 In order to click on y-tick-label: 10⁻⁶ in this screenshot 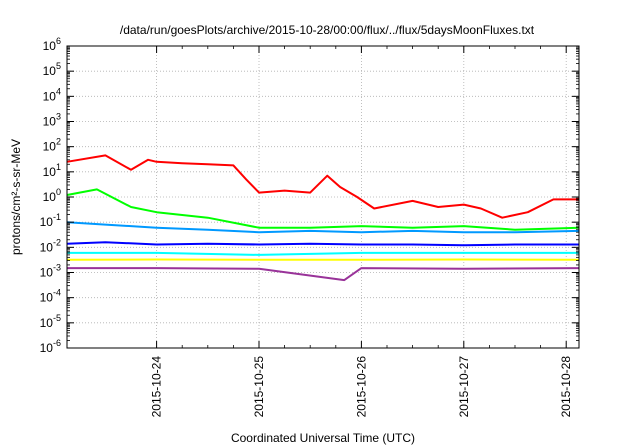, I will do `click(50, 346)`.